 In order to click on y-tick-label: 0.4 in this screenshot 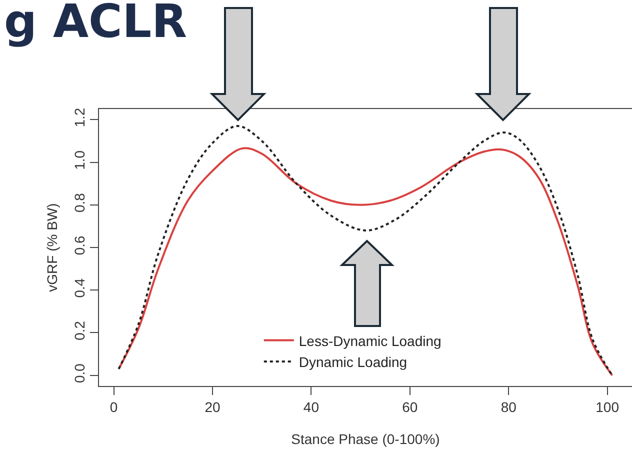, I will do `click(79, 288)`.